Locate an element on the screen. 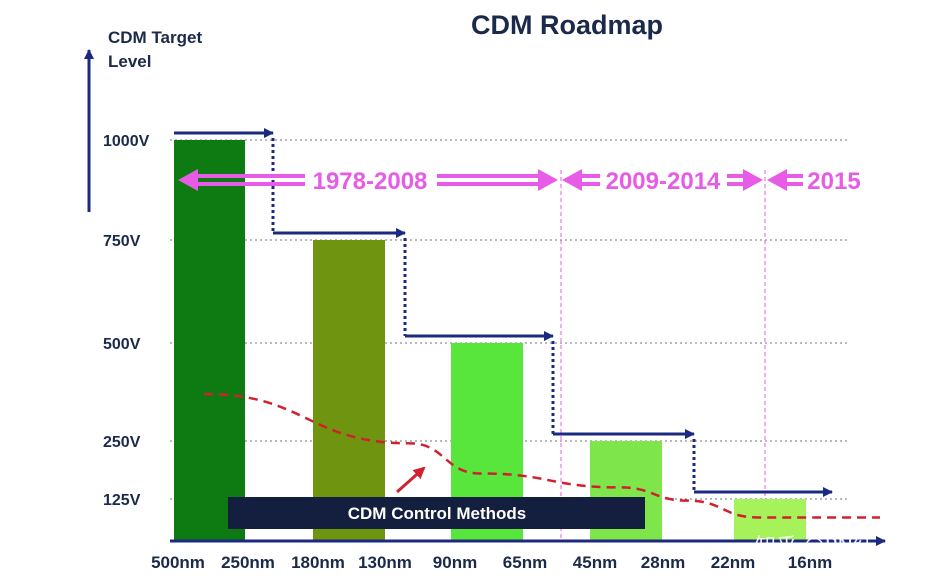  era-label: 1978-2008 is located at coordinates (370, 181).